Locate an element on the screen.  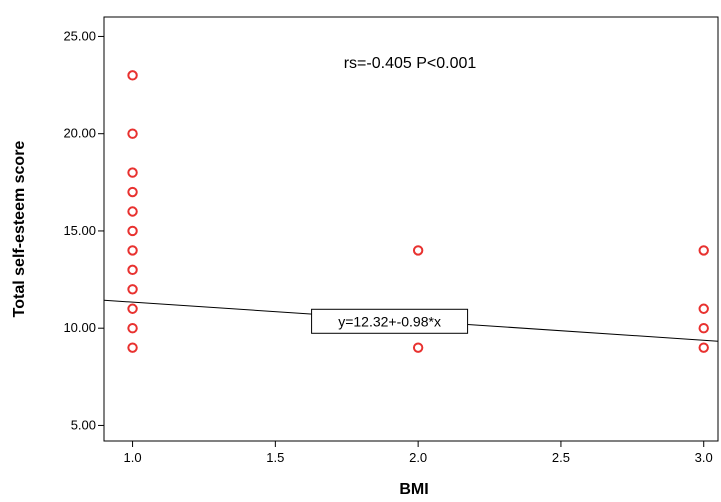
correlation-annotation: rs=-0.405 P<0.001 is located at coordinates (410, 63).